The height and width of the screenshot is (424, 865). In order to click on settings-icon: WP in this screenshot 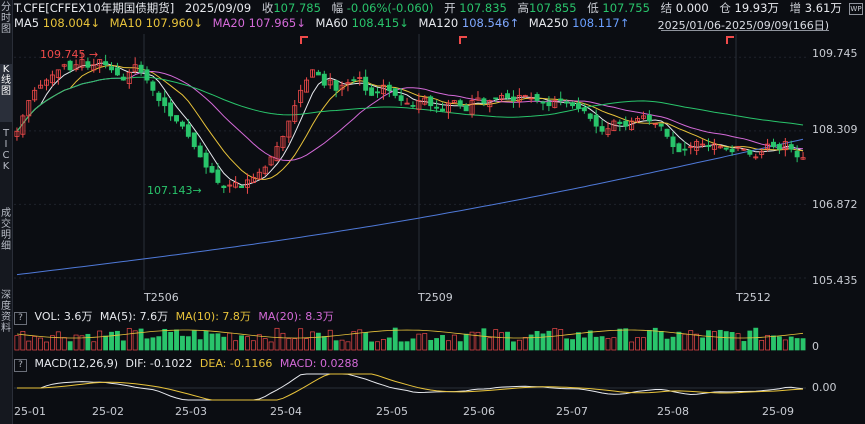, I will do `click(856, 9)`.